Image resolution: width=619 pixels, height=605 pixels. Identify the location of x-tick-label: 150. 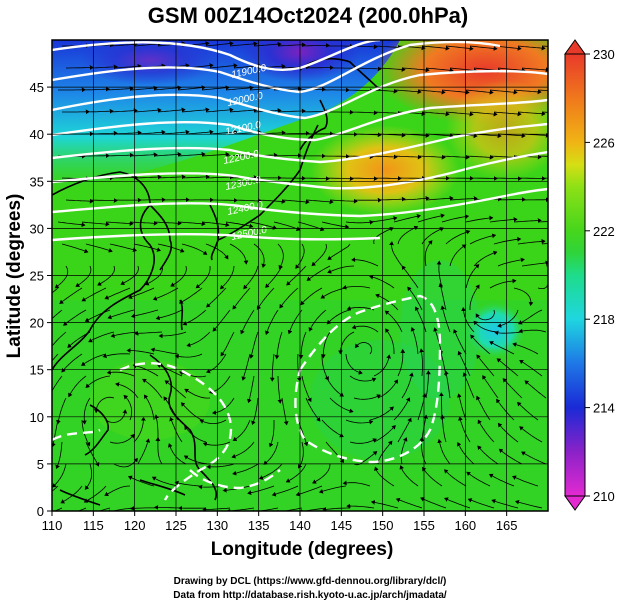
(383, 525).